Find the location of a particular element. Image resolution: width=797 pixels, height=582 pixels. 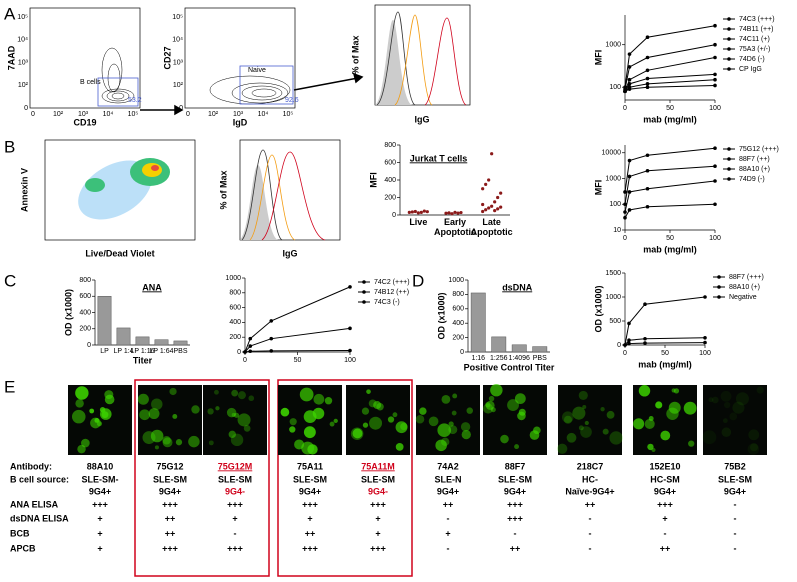

y-tick-label: 400 is located at coordinates (458, 323).